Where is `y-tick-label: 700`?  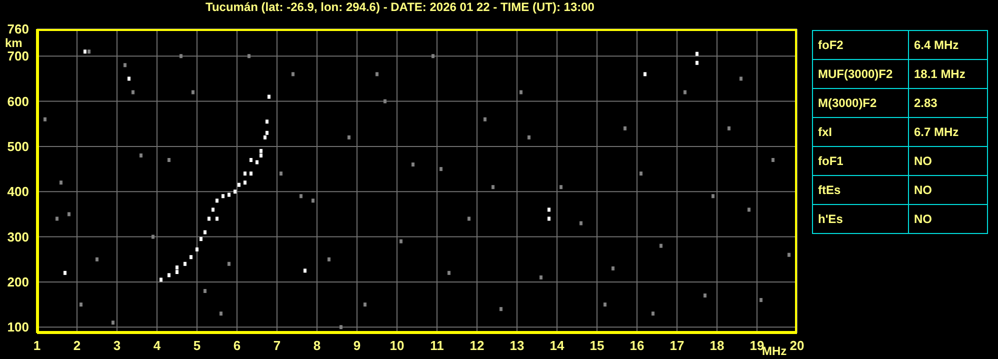 y-tick-label: 700 is located at coordinates (18, 56).